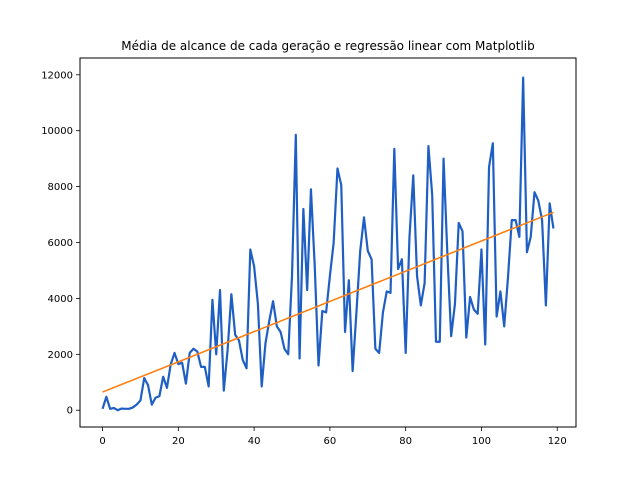  Describe the element at coordinates (60, 355) in the screenshot. I see `y-tick-label: 2000` at that location.